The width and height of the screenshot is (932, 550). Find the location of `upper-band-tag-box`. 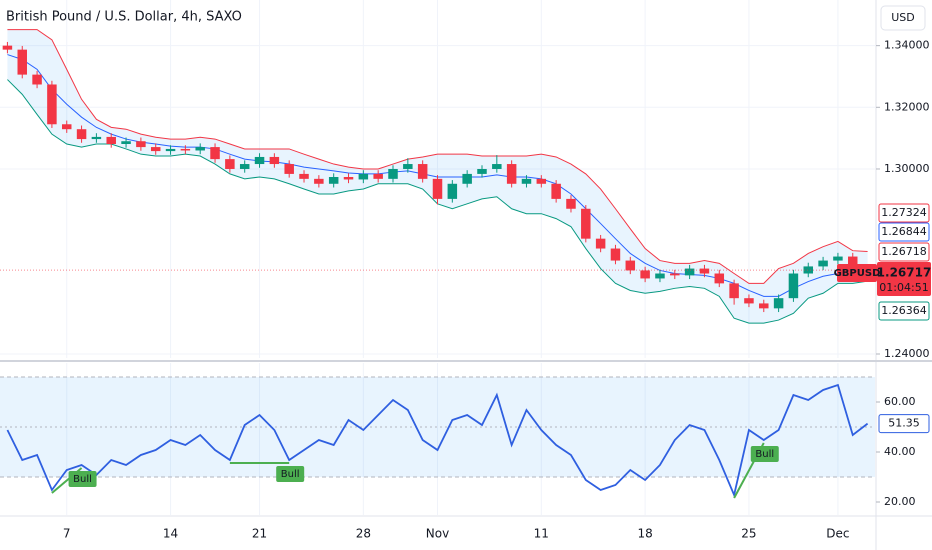

upper-band-tag-box is located at coordinates (904, 213).